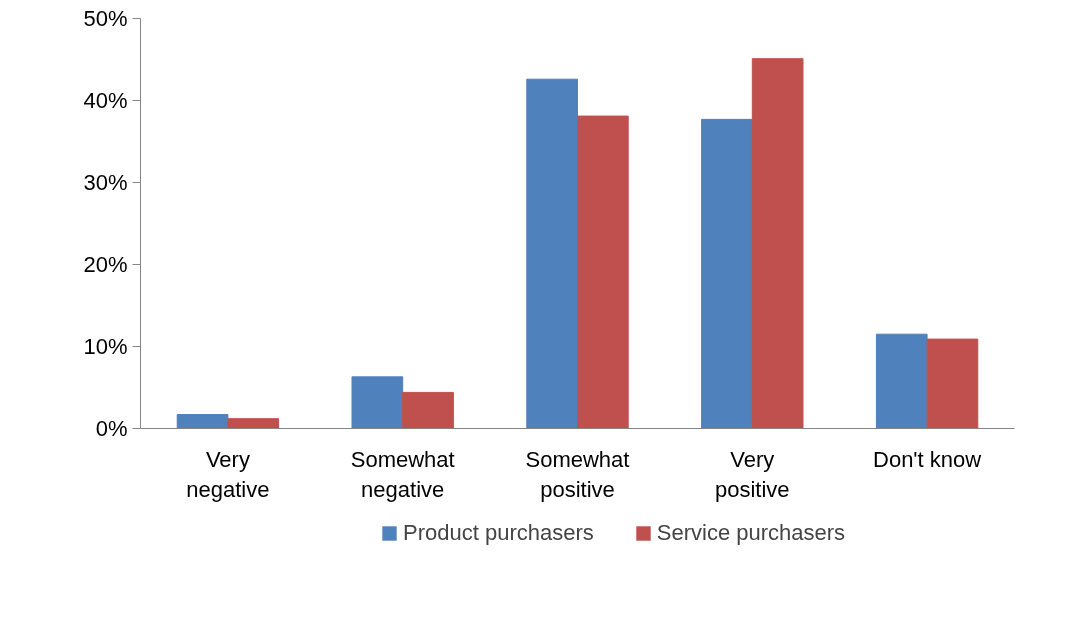 This screenshot has width=1071, height=625. What do you see at coordinates (105, 182) in the screenshot?
I see `y-tick-label: 30%` at bounding box center [105, 182].